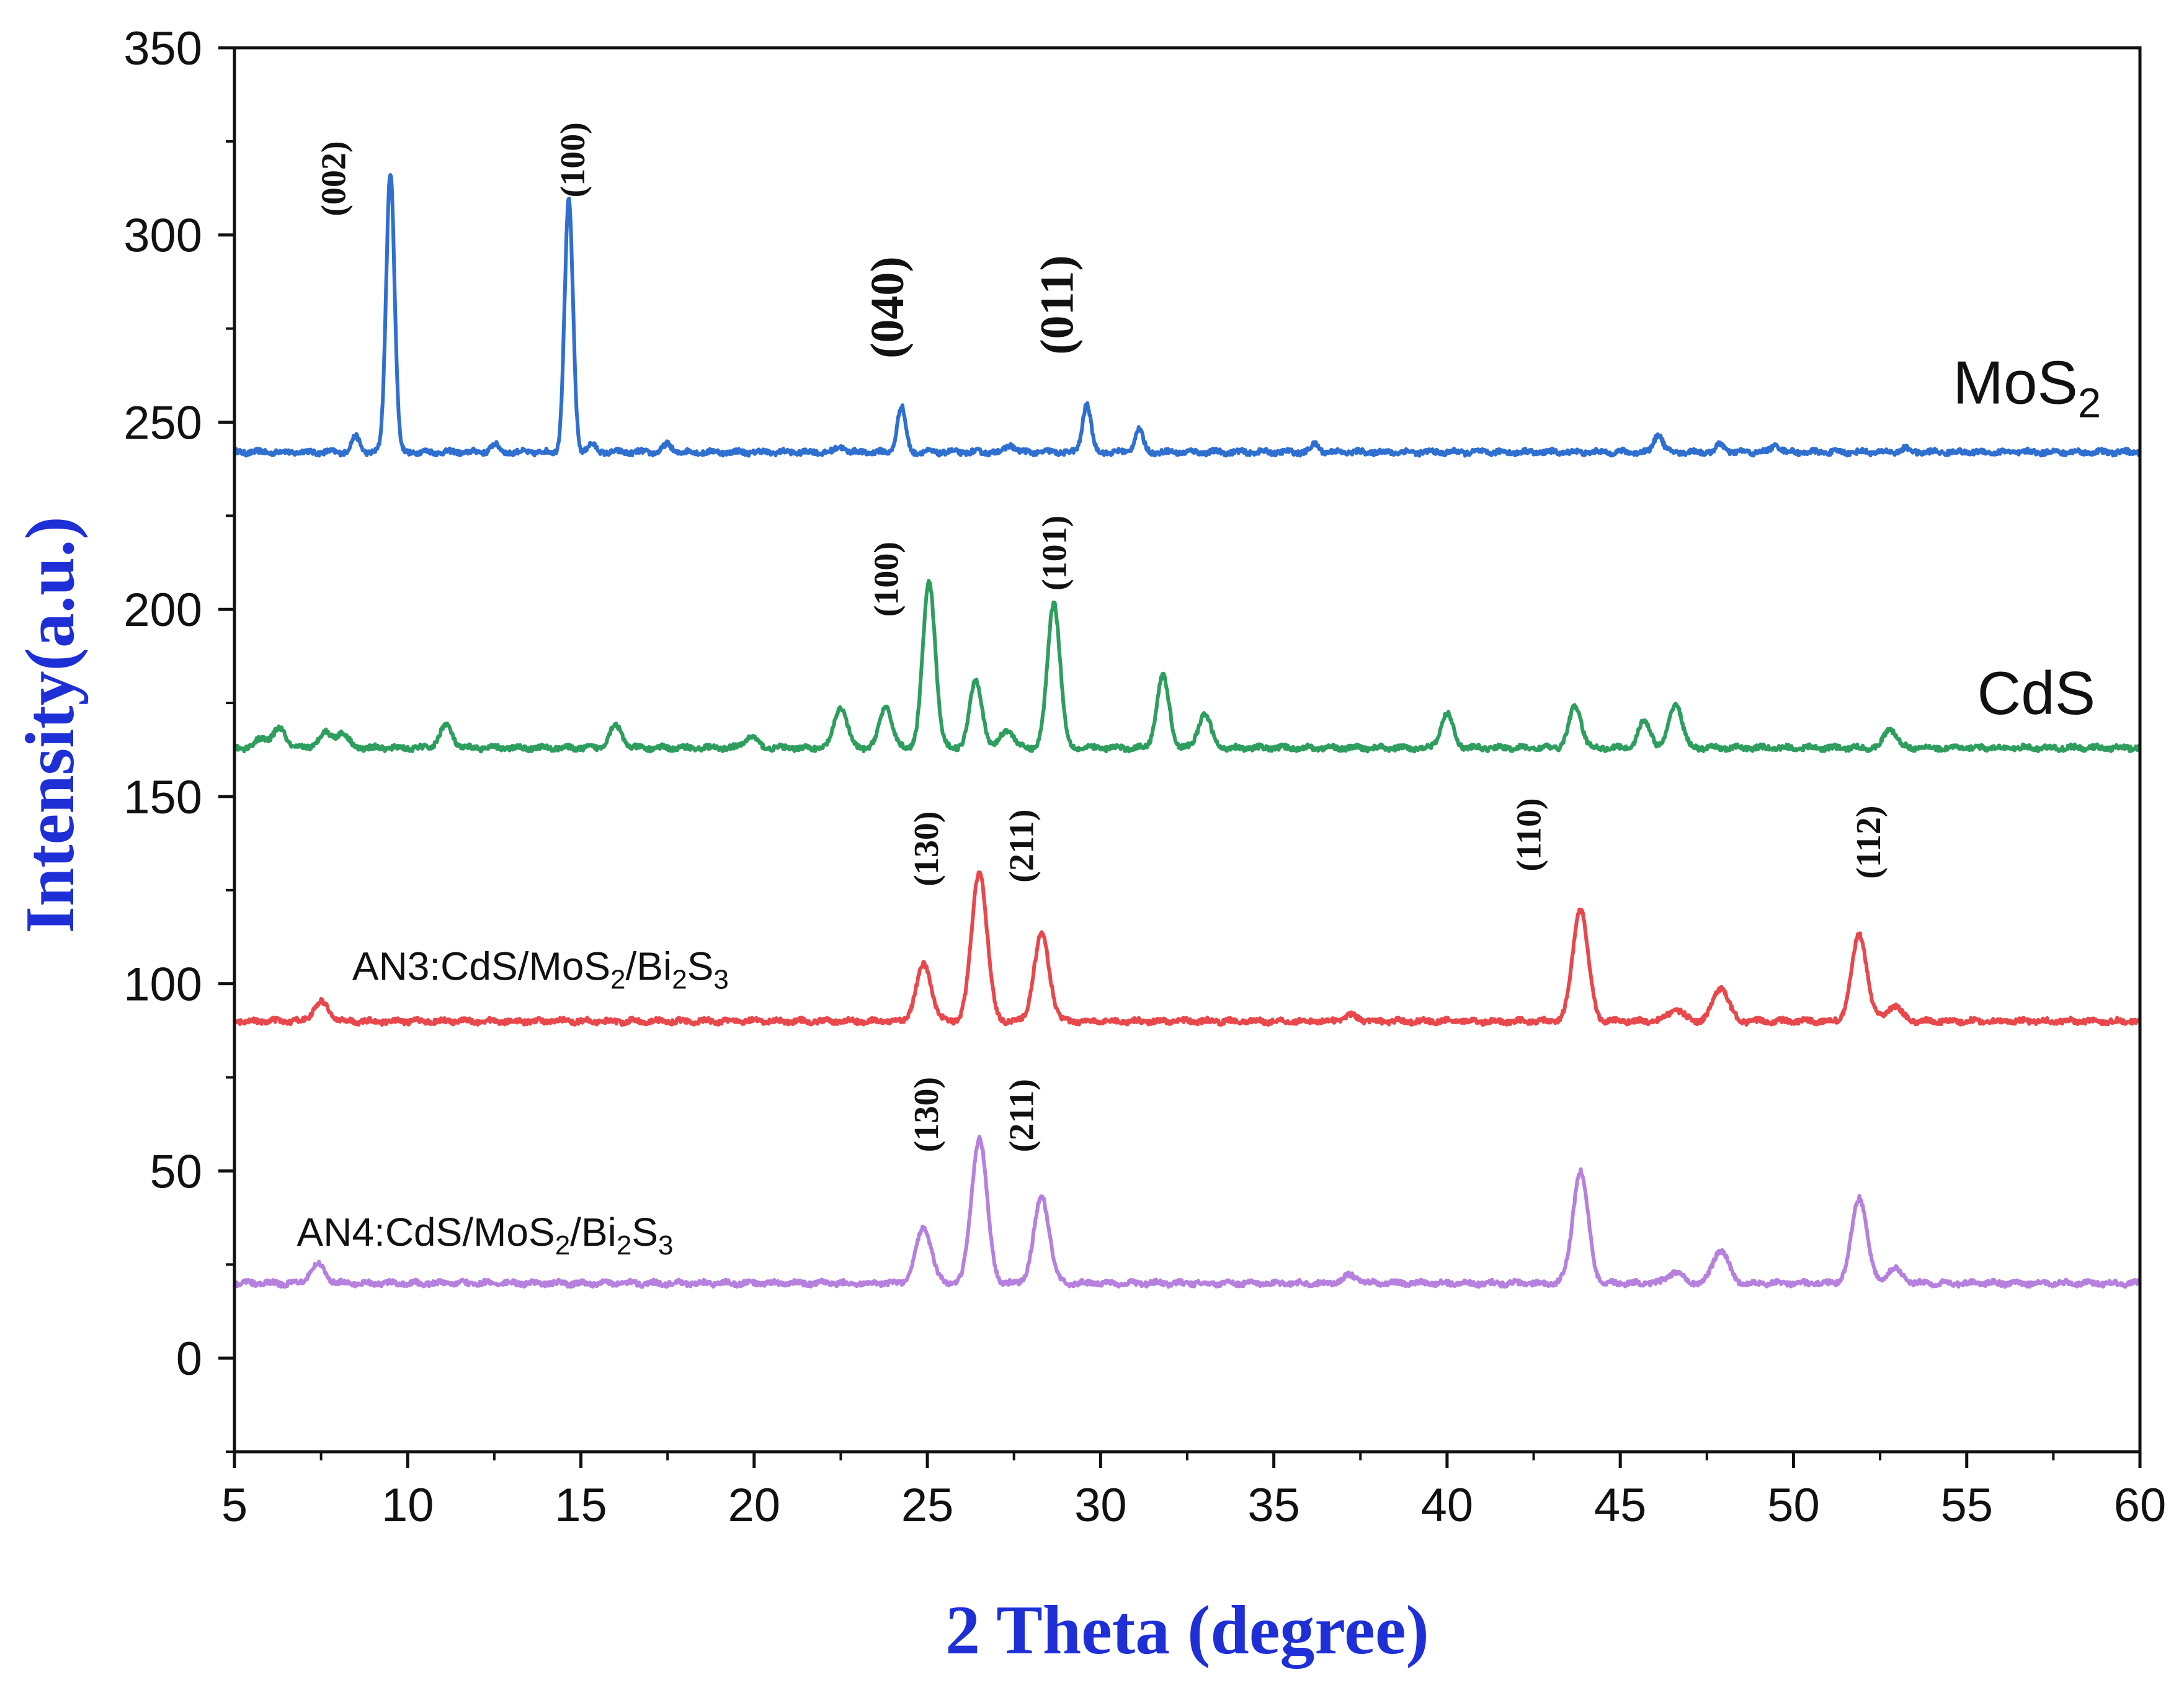  I want to click on peak-annotation: (112), so click(1869, 842).